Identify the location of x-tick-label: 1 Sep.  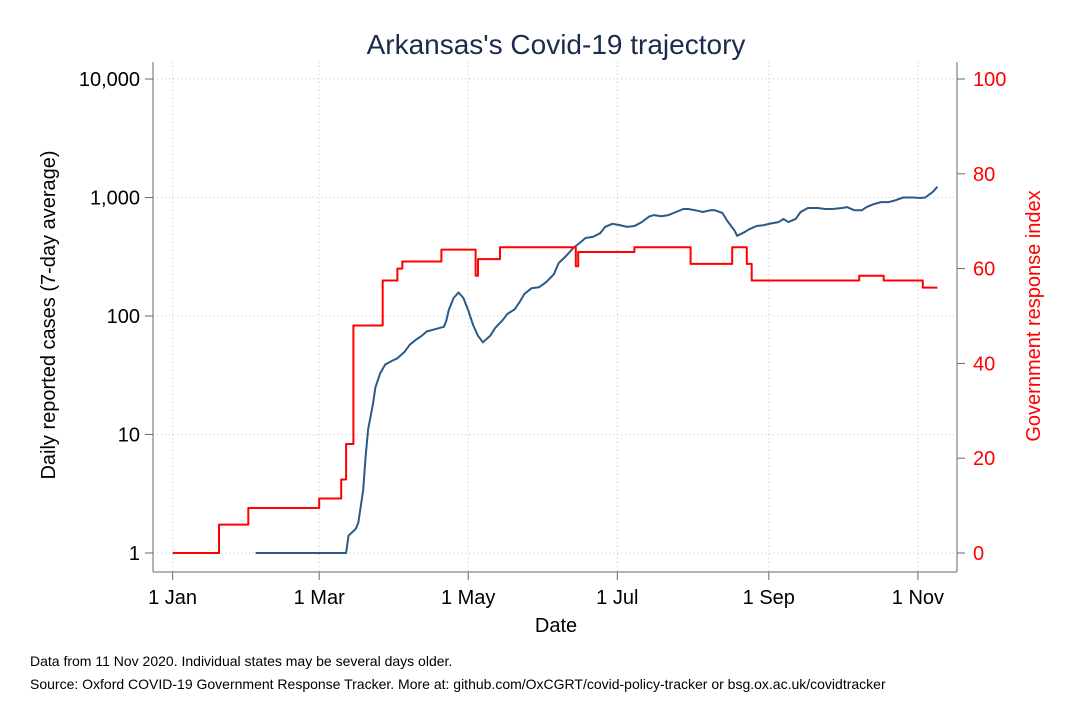
(769, 598).